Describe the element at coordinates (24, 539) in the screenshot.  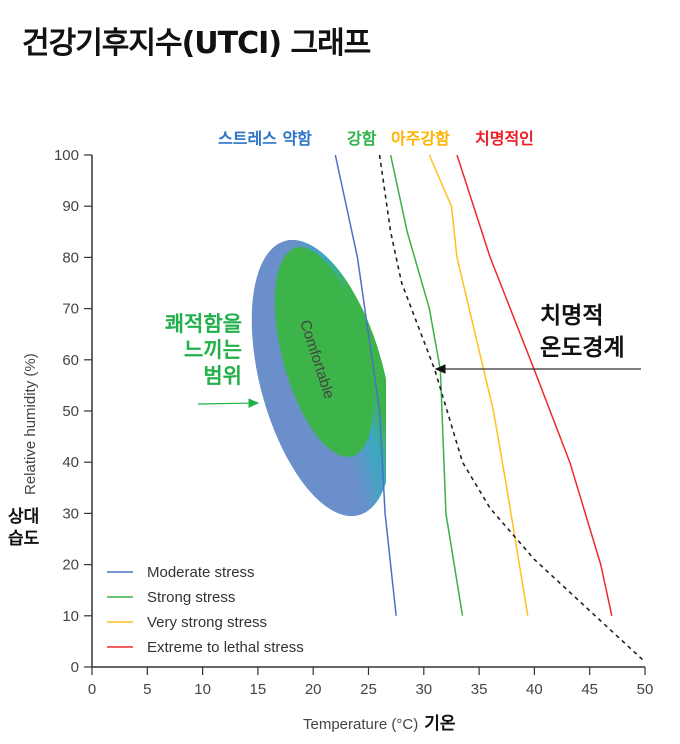
I see `y-axis-label-kr: 습도` at that location.